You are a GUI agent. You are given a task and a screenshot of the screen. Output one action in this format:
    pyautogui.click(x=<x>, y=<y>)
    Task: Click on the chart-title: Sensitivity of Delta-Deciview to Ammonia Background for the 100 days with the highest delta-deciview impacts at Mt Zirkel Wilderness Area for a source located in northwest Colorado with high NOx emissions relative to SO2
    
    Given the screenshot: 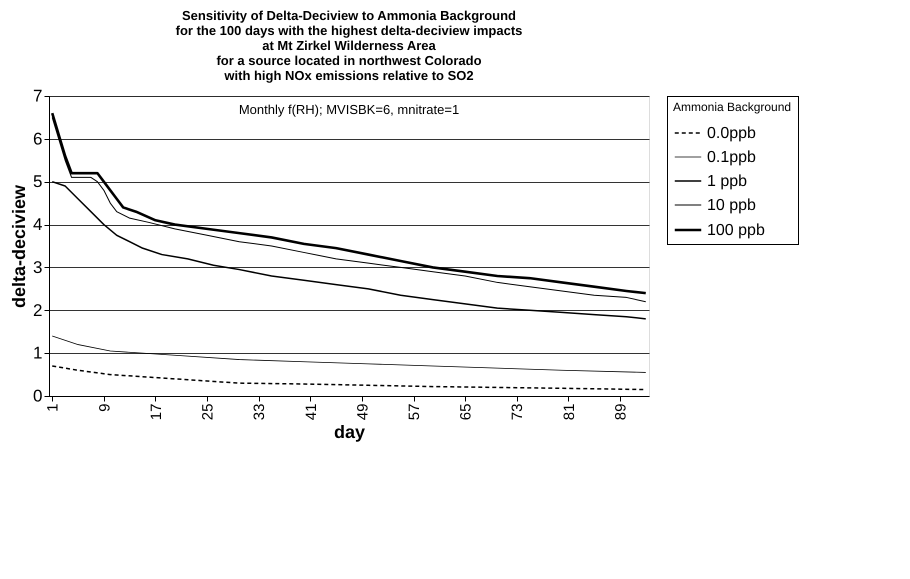 What is the action you would take?
    pyautogui.click(x=349, y=45)
    